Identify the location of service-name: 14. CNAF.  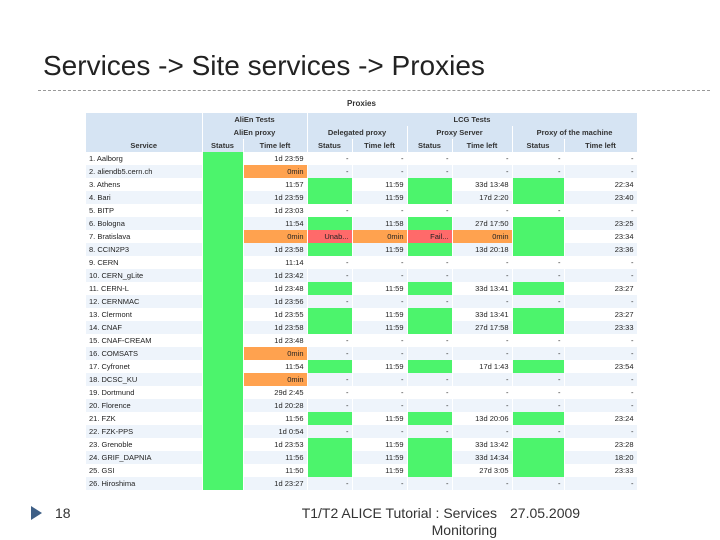
(144, 327).